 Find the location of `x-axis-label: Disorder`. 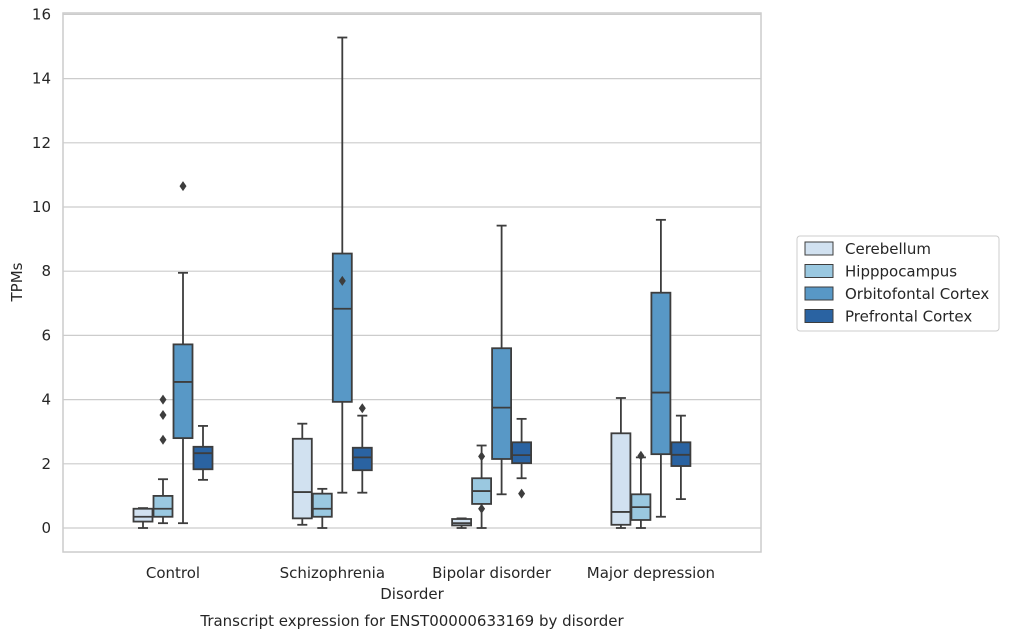

x-axis-label: Disorder is located at coordinates (412, 594).